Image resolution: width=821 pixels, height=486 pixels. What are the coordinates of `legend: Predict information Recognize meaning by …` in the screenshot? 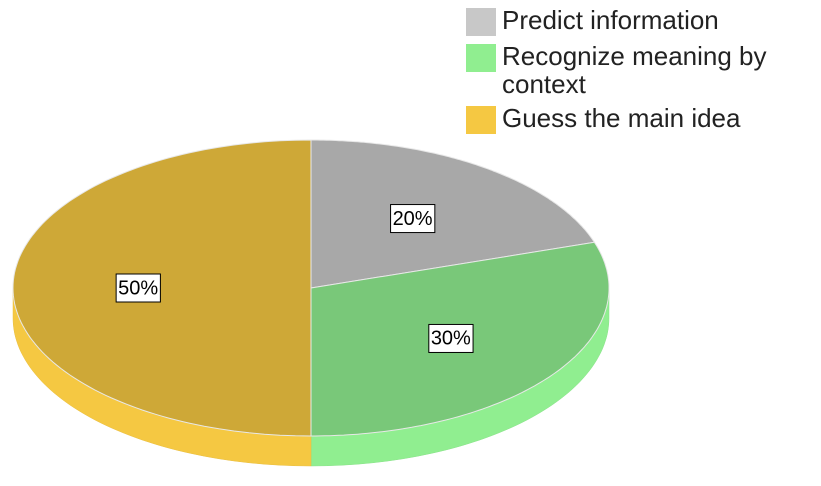 It's located at (642, 73).